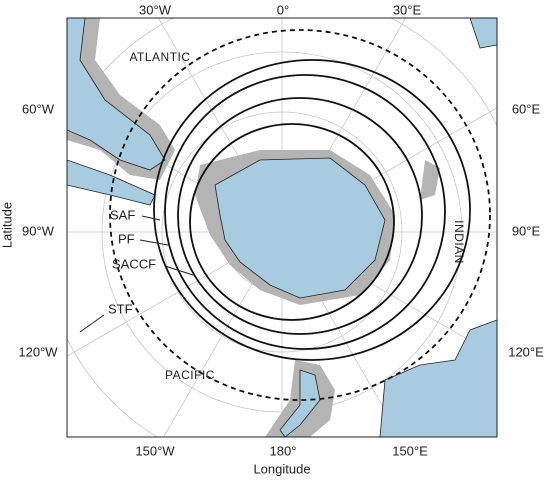 This screenshot has width=558, height=484. What do you see at coordinates (483, 33) in the screenshot?
I see `africa` at bounding box center [483, 33].